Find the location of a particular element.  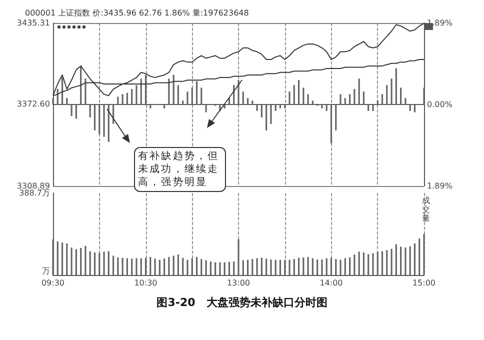

x-tick-label: 10:30 is located at coordinates (146, 283).